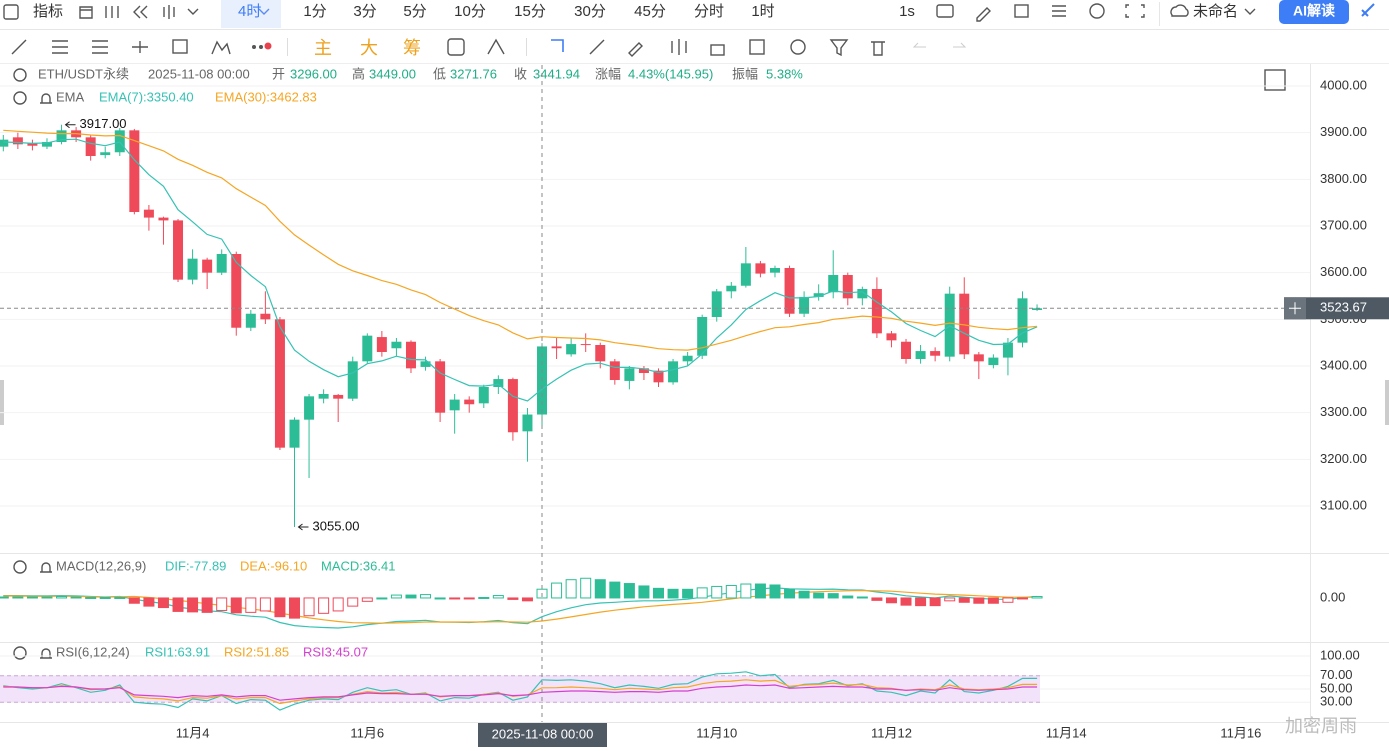 Image resolution: width=1389 pixels, height=751 pixels. Describe the element at coordinates (140, 47) in the screenshot. I see `horizontal-line-tool` at that location.